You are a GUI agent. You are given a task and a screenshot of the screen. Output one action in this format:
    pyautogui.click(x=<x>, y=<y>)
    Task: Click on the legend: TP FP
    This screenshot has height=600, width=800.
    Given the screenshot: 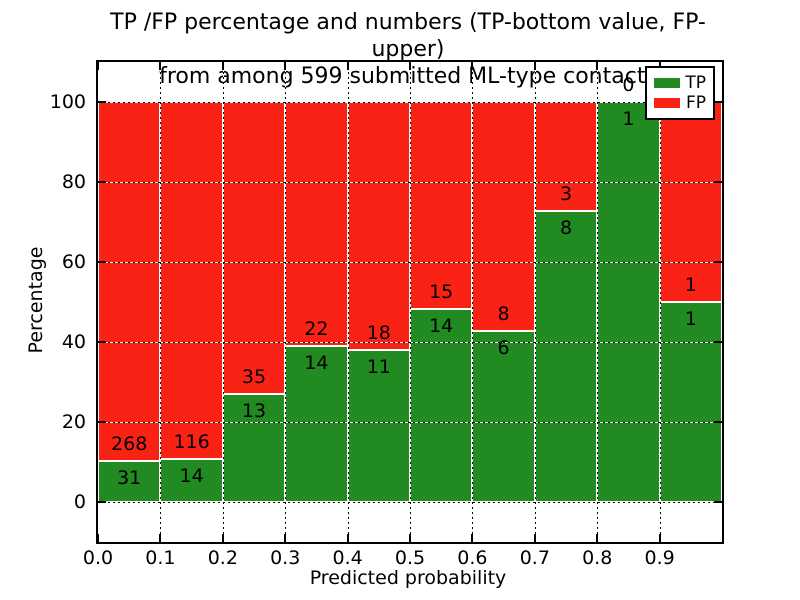 What is the action you would take?
    pyautogui.click(x=680, y=93)
    